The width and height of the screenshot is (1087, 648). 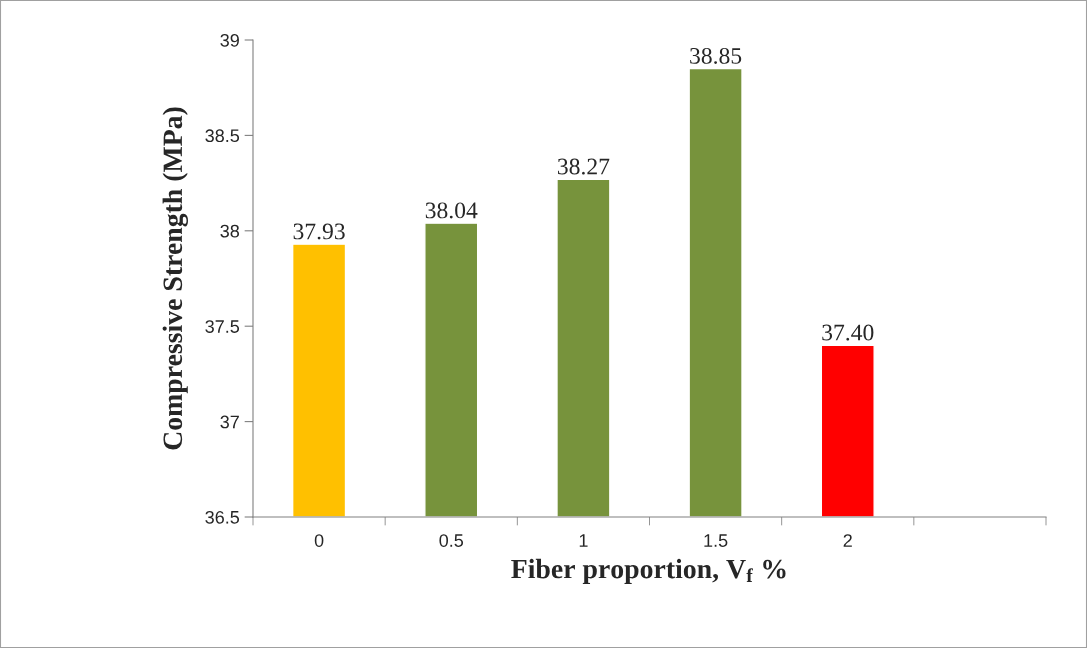 What do you see at coordinates (716, 540) in the screenshot?
I see `x-tick-label: 1.5` at bounding box center [716, 540].